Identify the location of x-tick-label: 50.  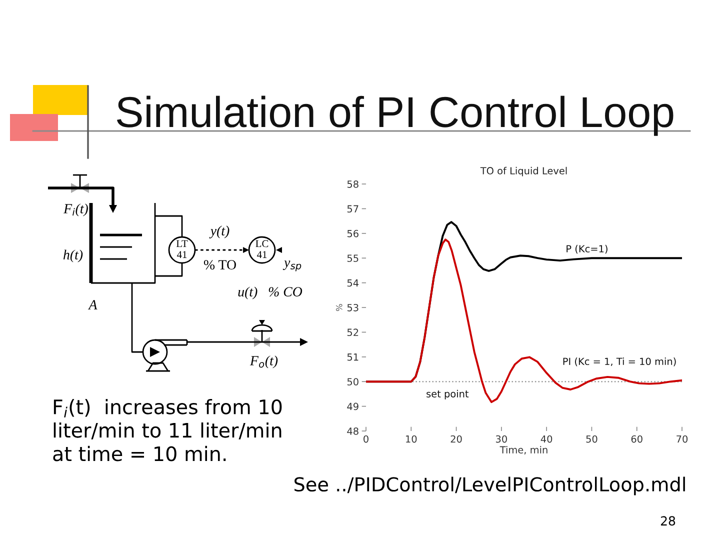
(592, 439).